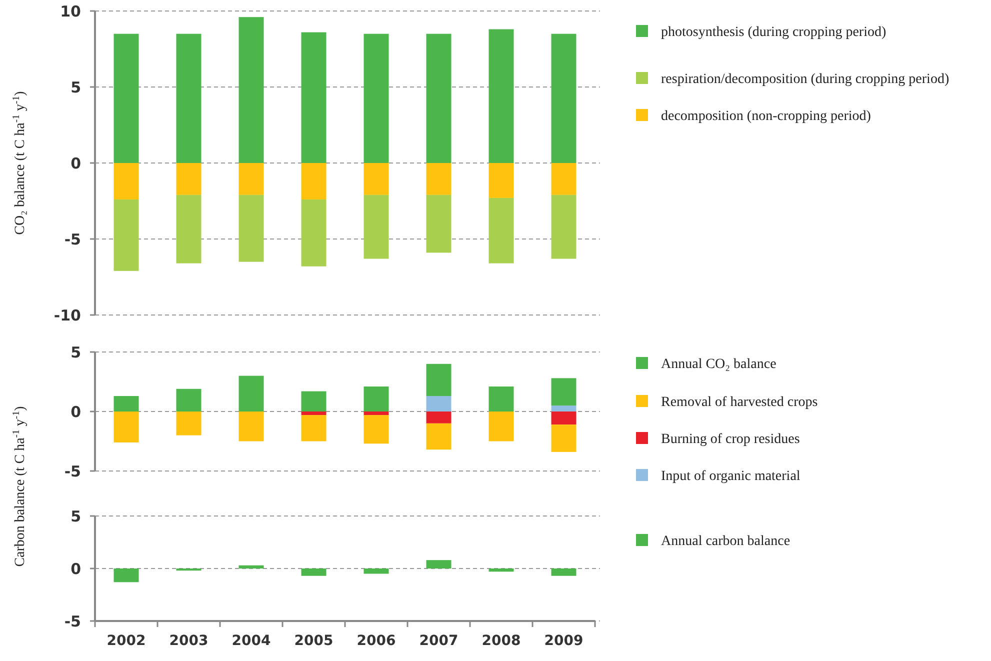 Image resolution: width=991 pixels, height=661 pixels. What do you see at coordinates (766, 116) in the screenshot?
I see `legend-label: decomposition (non-cropping period)` at bounding box center [766, 116].